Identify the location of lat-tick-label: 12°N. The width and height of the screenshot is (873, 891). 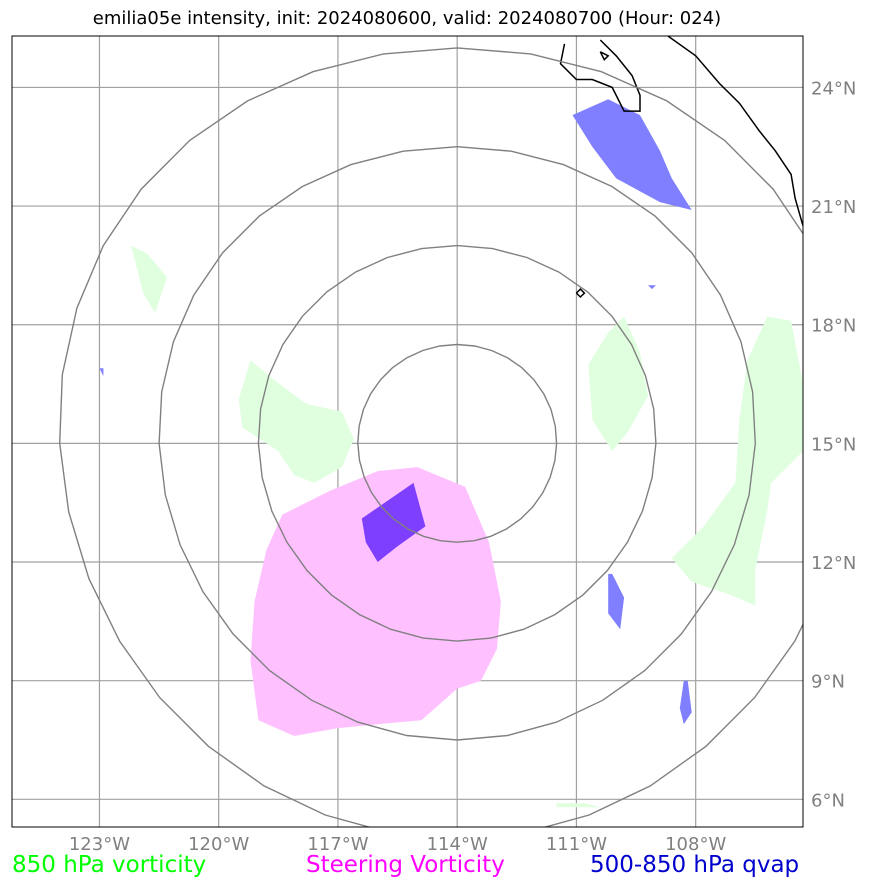
(833, 563).